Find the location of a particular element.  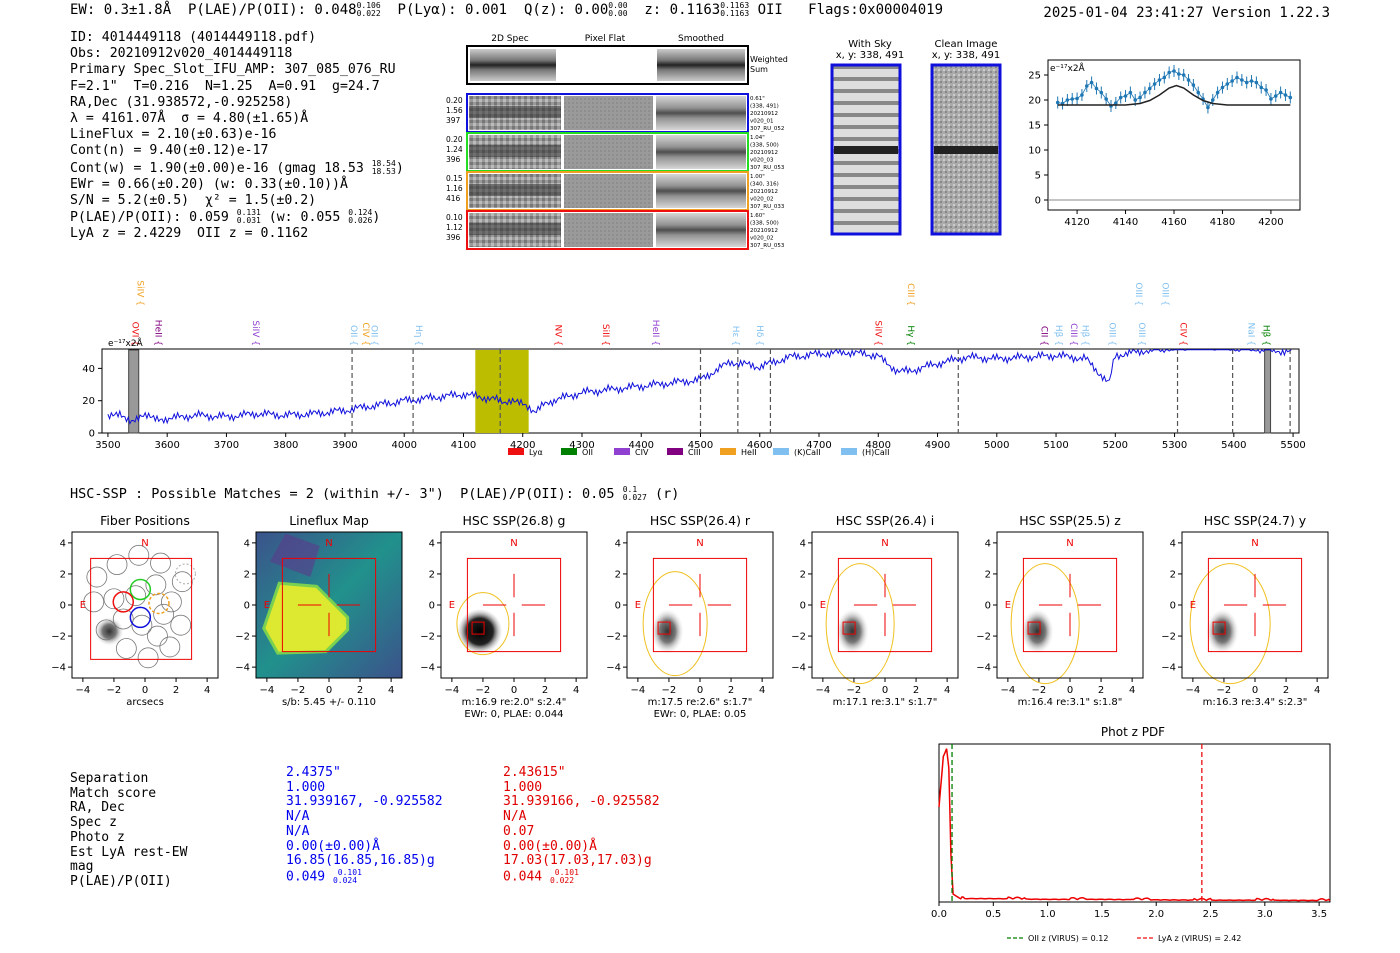

date-version: 2025-01-04 23:41:27 Version 1.22.3 is located at coordinates (1186, 13).